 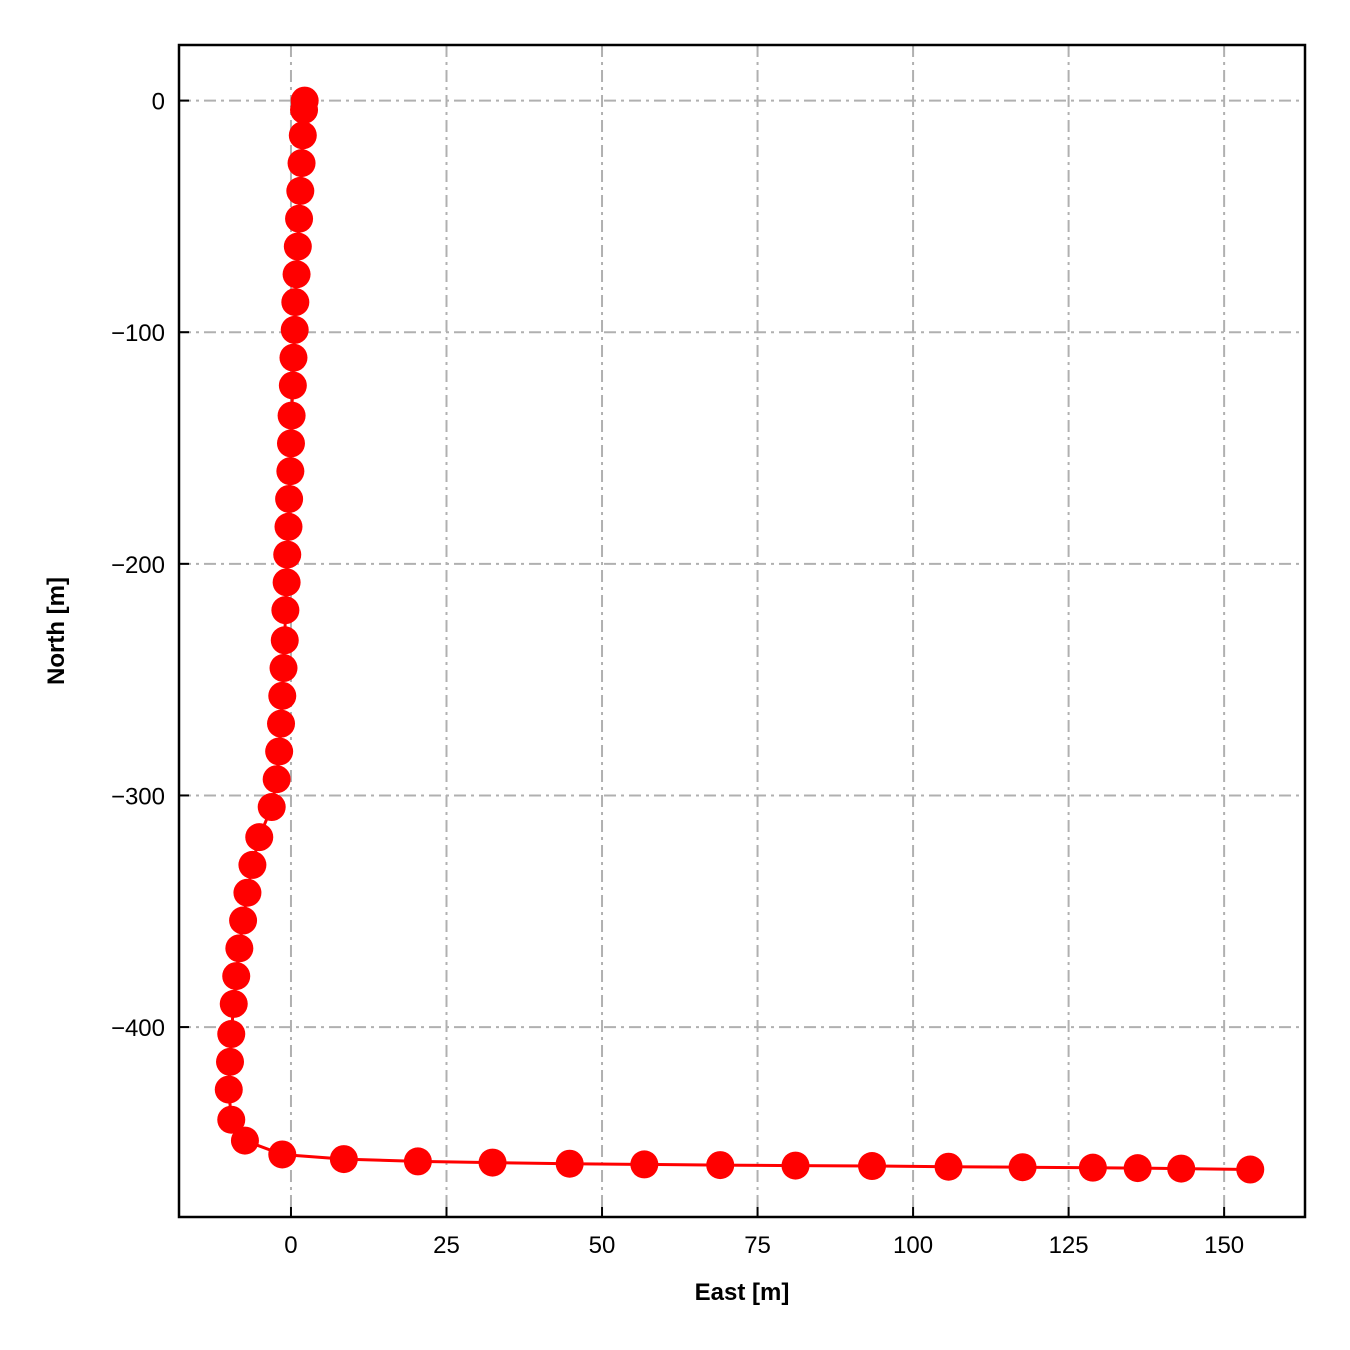 I want to click on y-tick-label: −400, so click(x=138, y=1028).